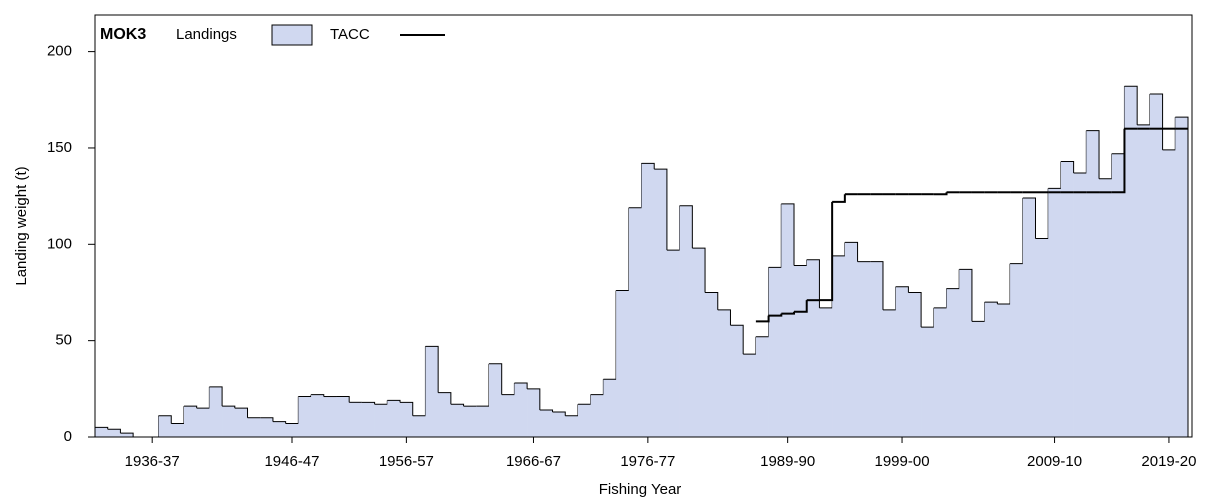 Image resolution: width=1220 pixels, height=500 pixels. Describe the element at coordinates (123, 34) in the screenshot. I see `chart-title: MOK3` at that location.